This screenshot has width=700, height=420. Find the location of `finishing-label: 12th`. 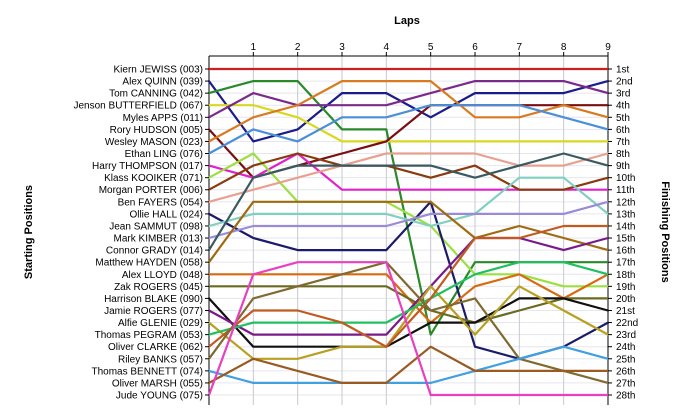

finishing-label: 12th is located at coordinates (625, 202).